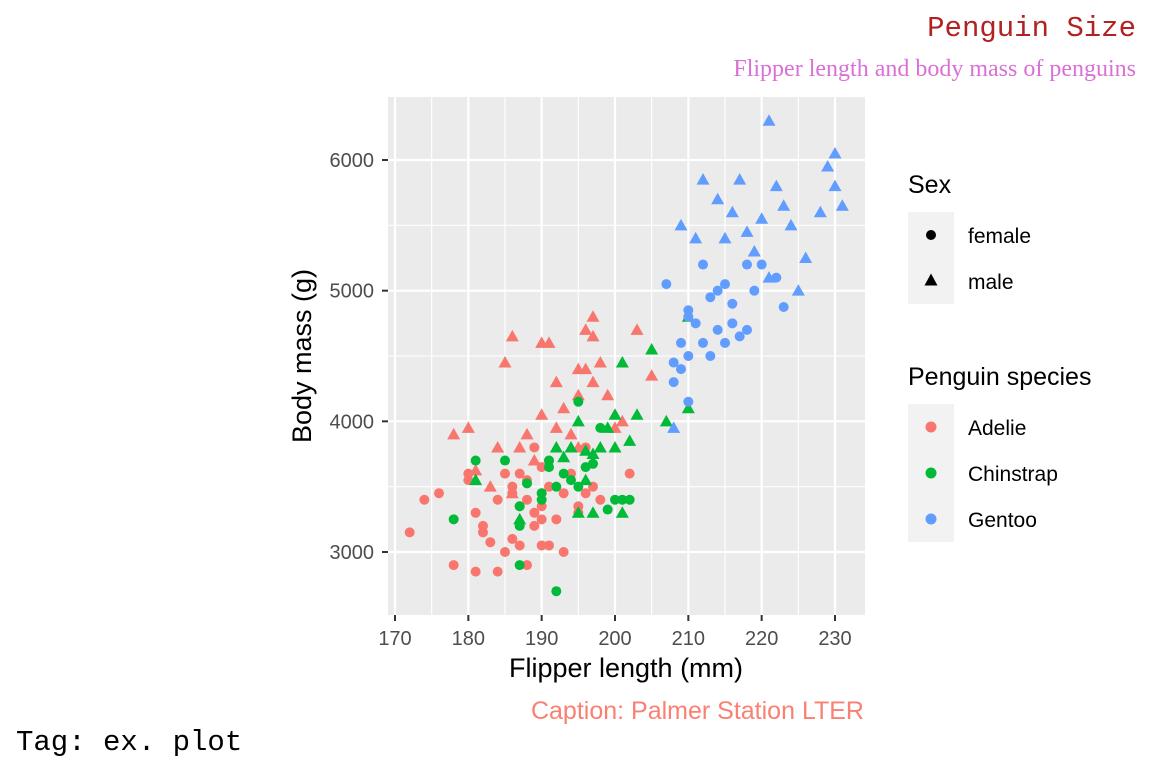 The image size is (1152, 768). What do you see at coordinates (352, 161) in the screenshot?
I see `y-tick-label: 6000` at bounding box center [352, 161].